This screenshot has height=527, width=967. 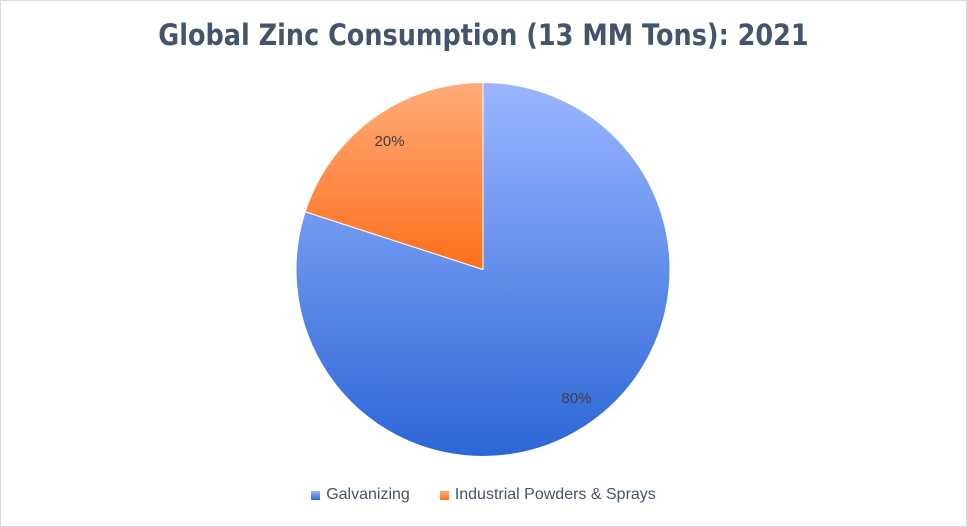 I want to click on legend-item-industrial-powders-sprays: Industrial Powders & Sprays, so click(x=547, y=495).